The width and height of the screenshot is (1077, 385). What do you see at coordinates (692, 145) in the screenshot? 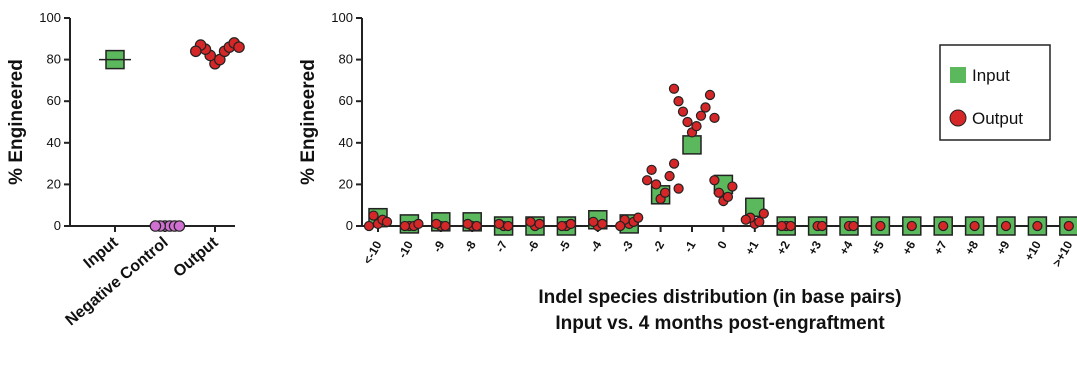
I see `square-marker` at bounding box center [692, 145].